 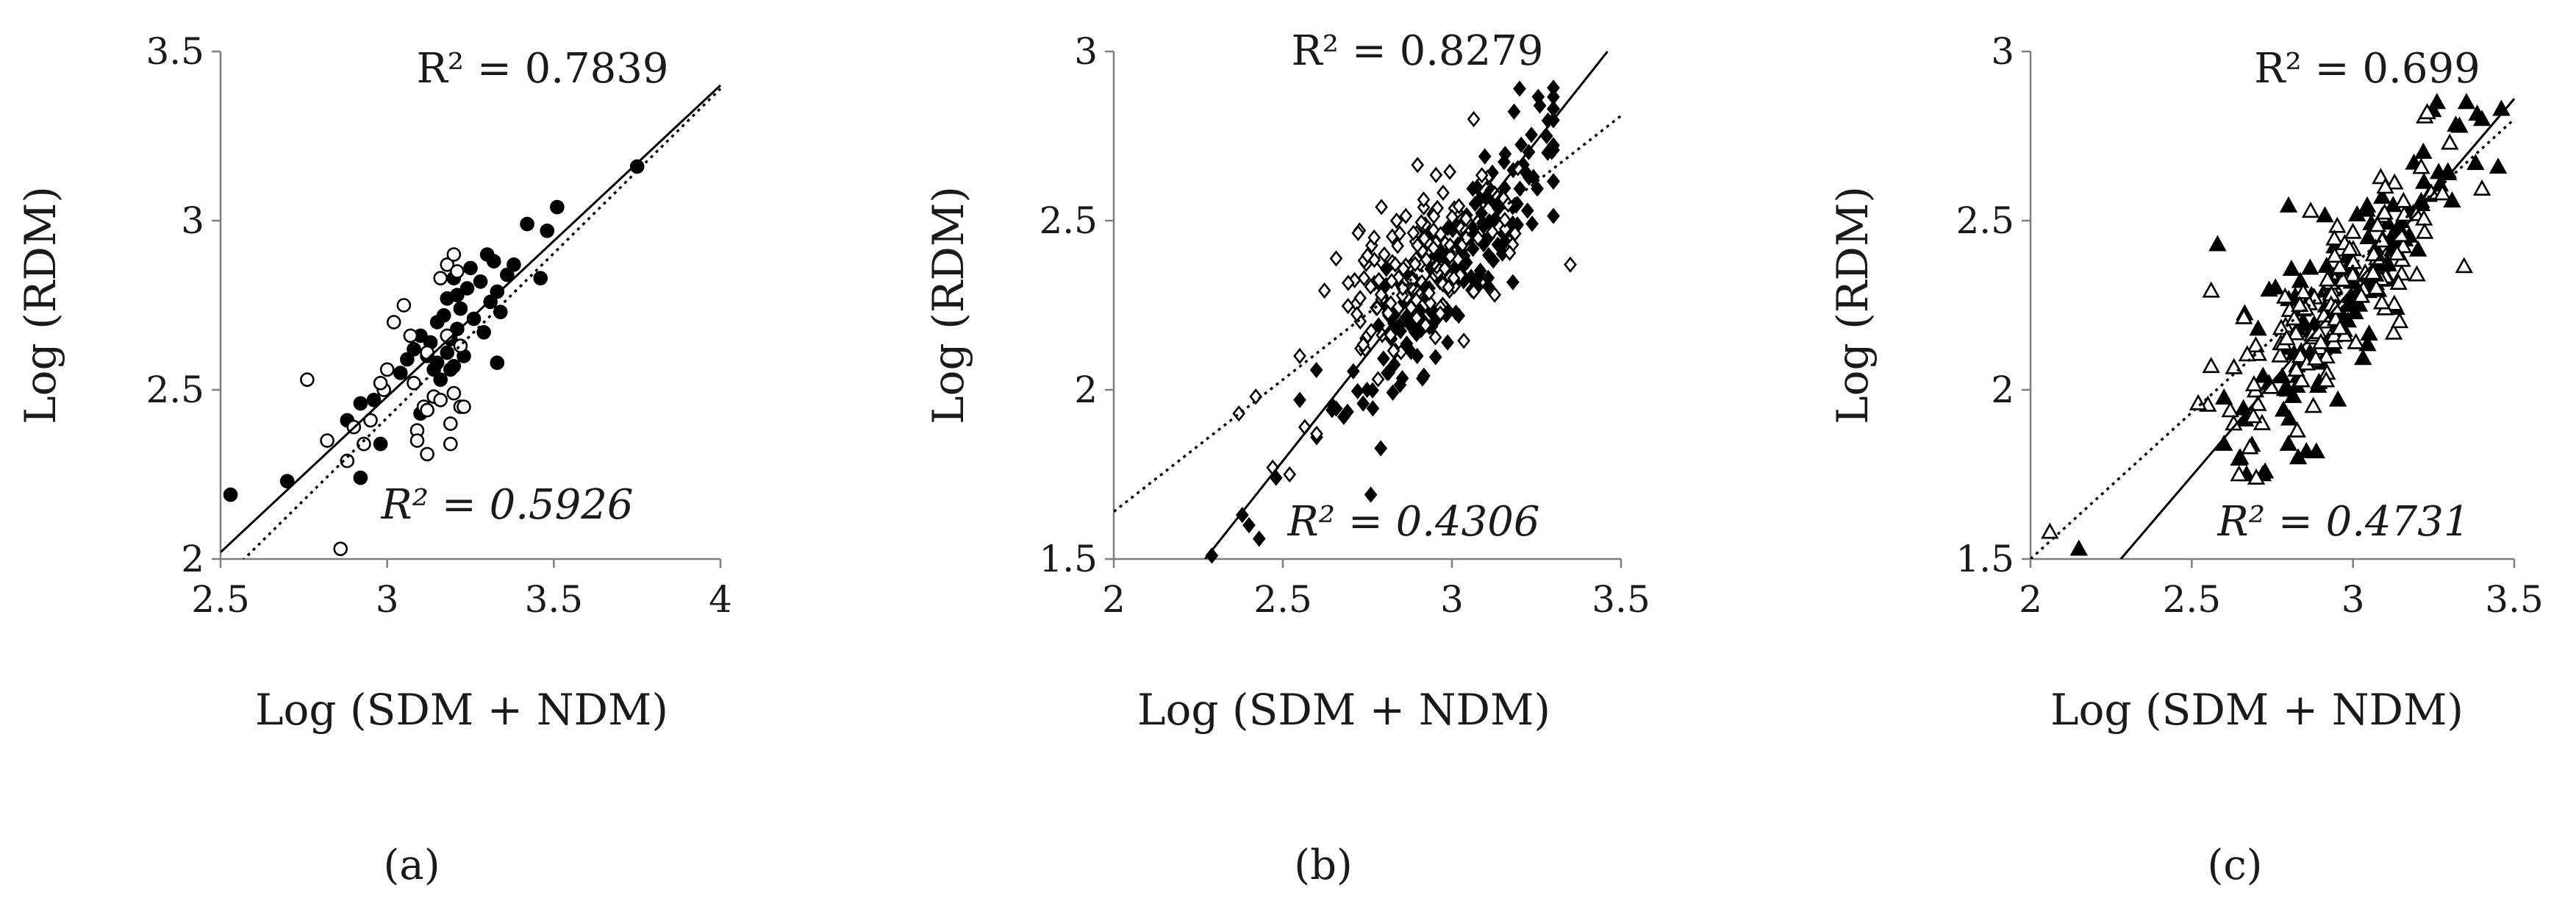 What do you see at coordinates (1323, 865) in the screenshot?
I see `panel-label: (b)` at bounding box center [1323, 865].